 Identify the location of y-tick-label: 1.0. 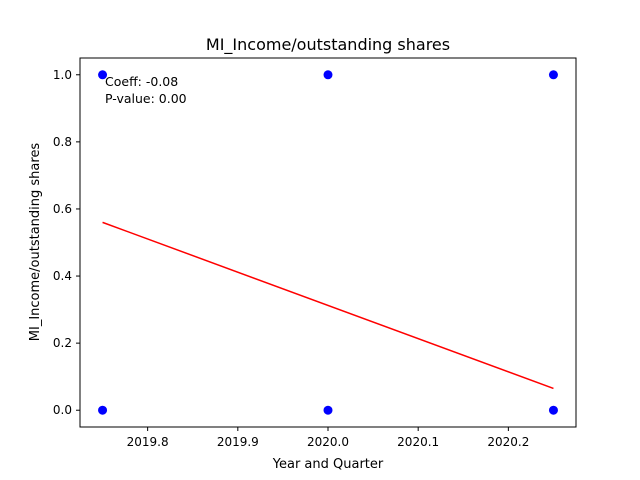
(62, 75).